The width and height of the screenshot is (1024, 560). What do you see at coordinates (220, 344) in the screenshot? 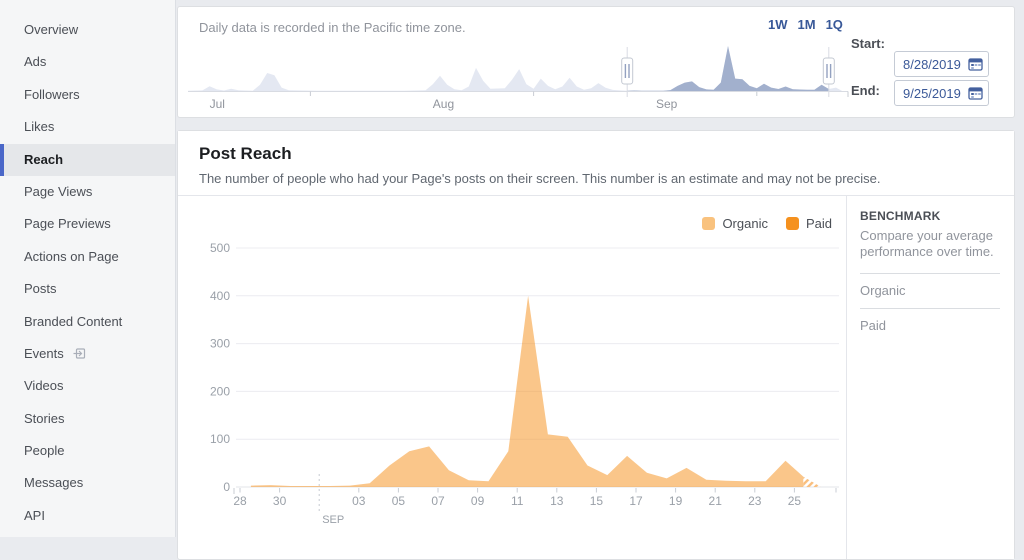
I see `y-axis-tick-label: 300` at bounding box center [220, 344].